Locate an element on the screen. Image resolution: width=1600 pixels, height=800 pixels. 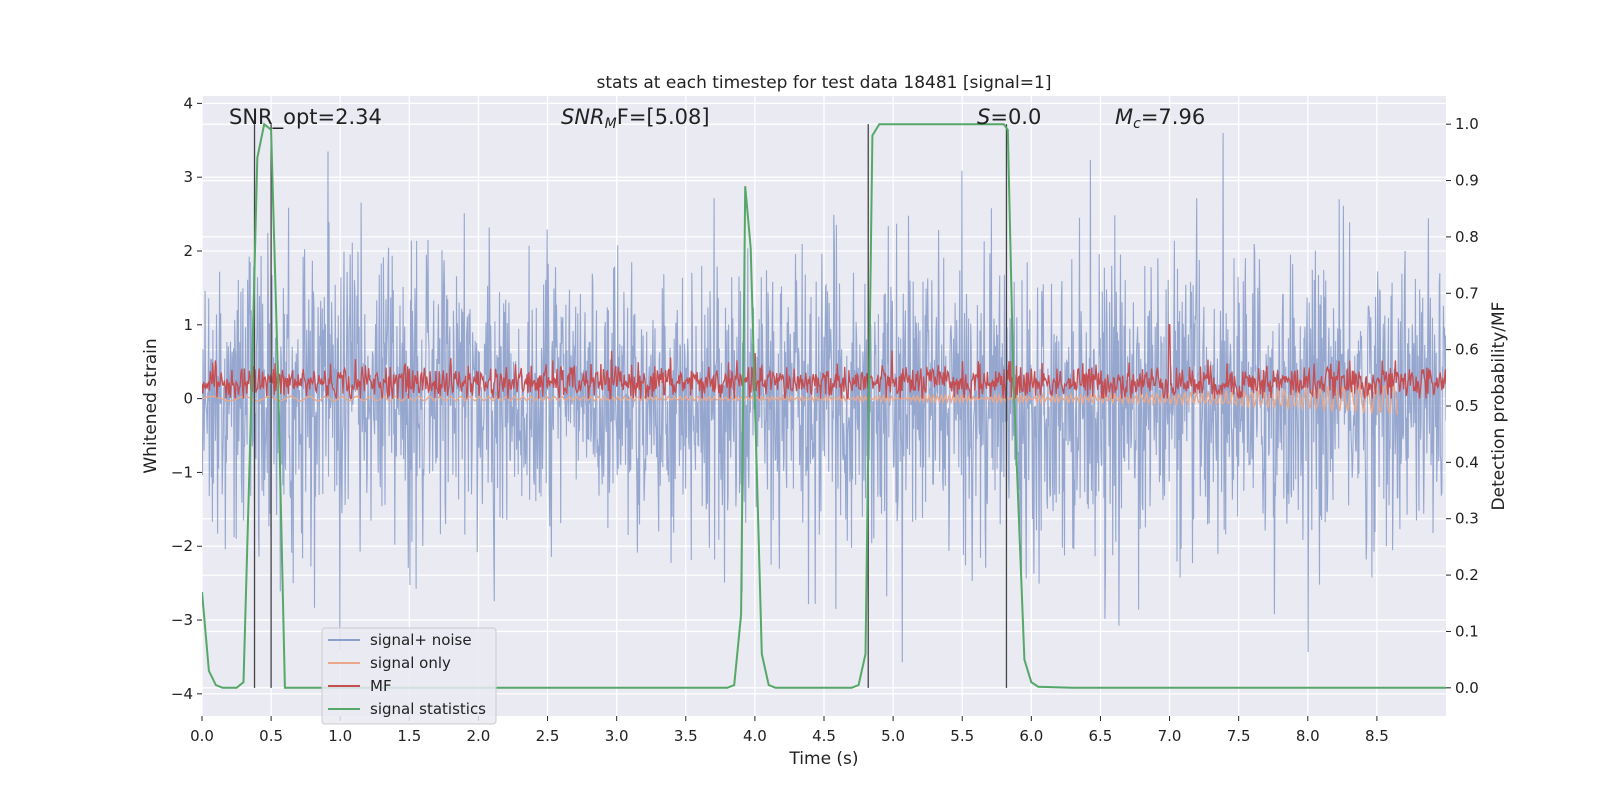
y-right-tick-label: 0.5 is located at coordinates (1467, 406).